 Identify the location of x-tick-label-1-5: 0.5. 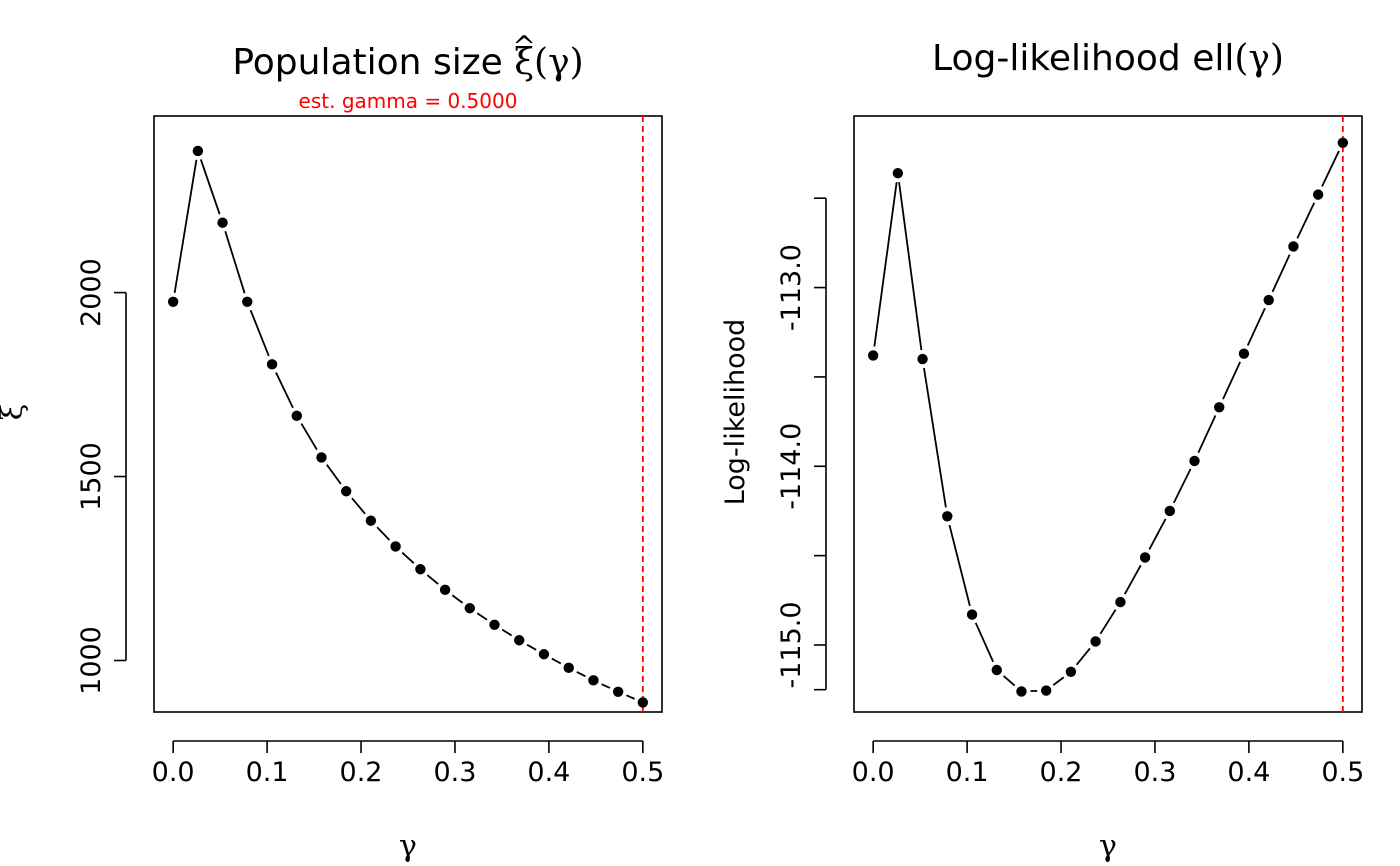
(1342, 772).